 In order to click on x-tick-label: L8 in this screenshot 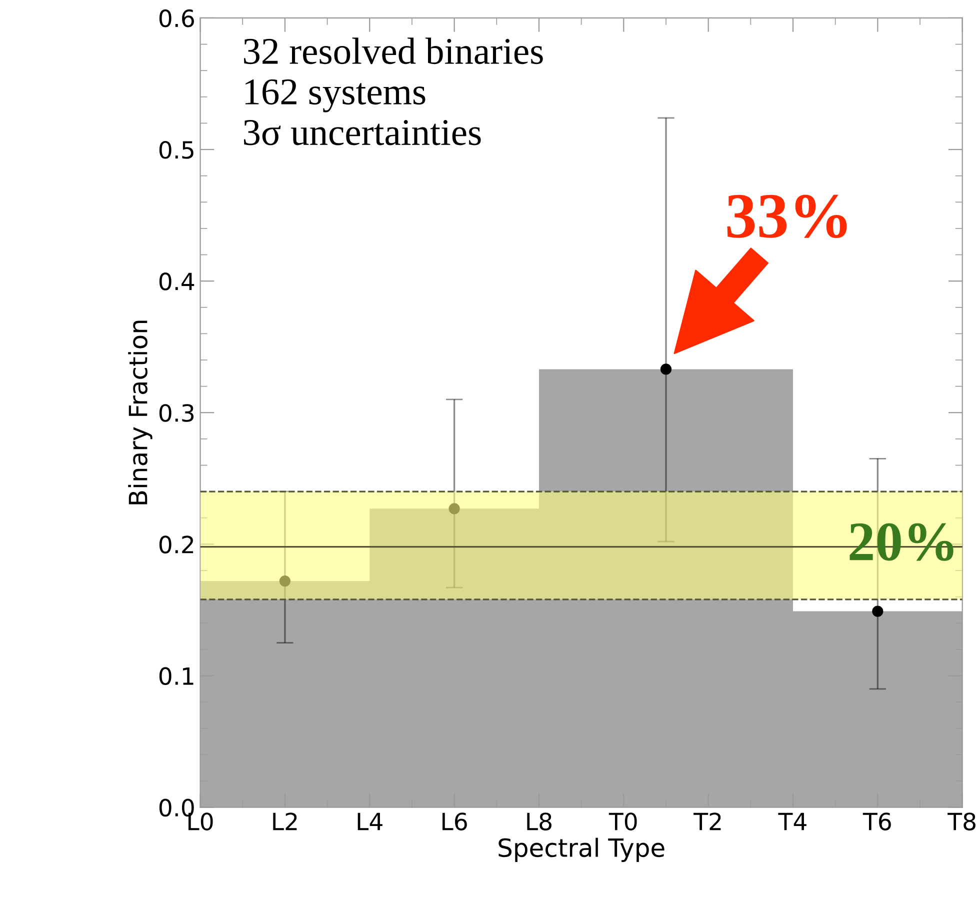, I will do `click(539, 821)`.